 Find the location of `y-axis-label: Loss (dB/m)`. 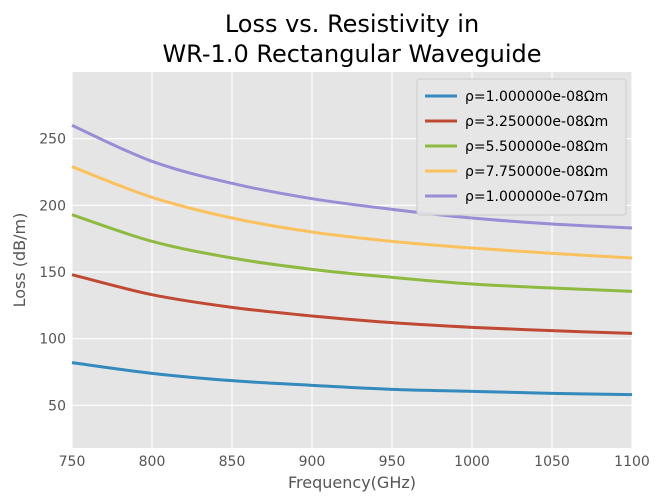

y-axis-label: Loss (dB/m) is located at coordinates (19, 260).